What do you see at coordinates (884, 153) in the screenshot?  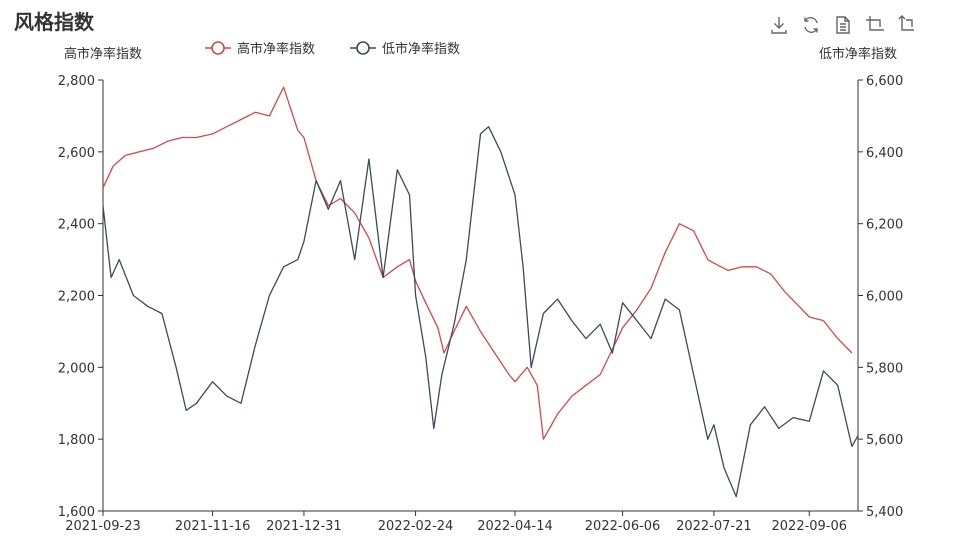 I see `y-right-tick-label: 6,400` at bounding box center [884, 153].